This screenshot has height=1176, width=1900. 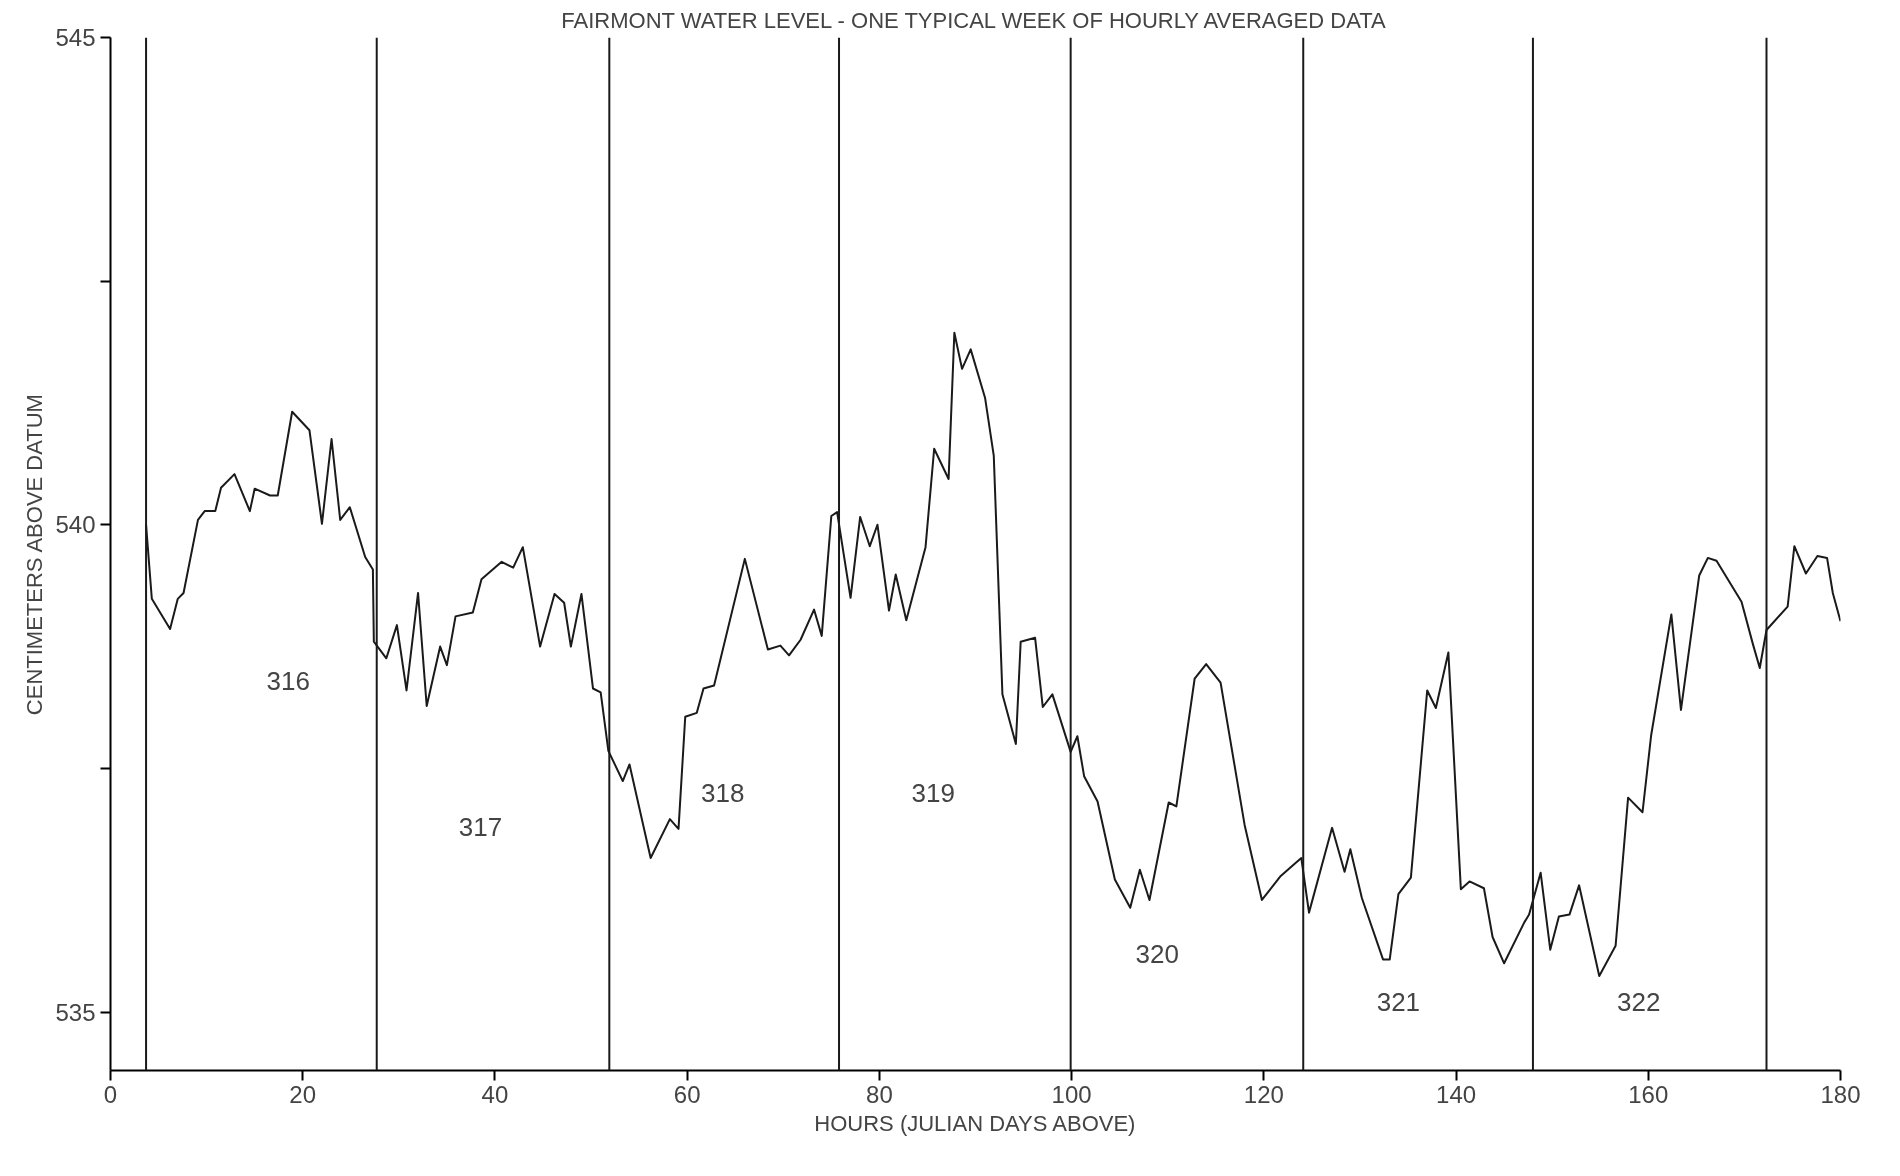 What do you see at coordinates (1456, 1094) in the screenshot?
I see `x-tick-label: 140` at bounding box center [1456, 1094].